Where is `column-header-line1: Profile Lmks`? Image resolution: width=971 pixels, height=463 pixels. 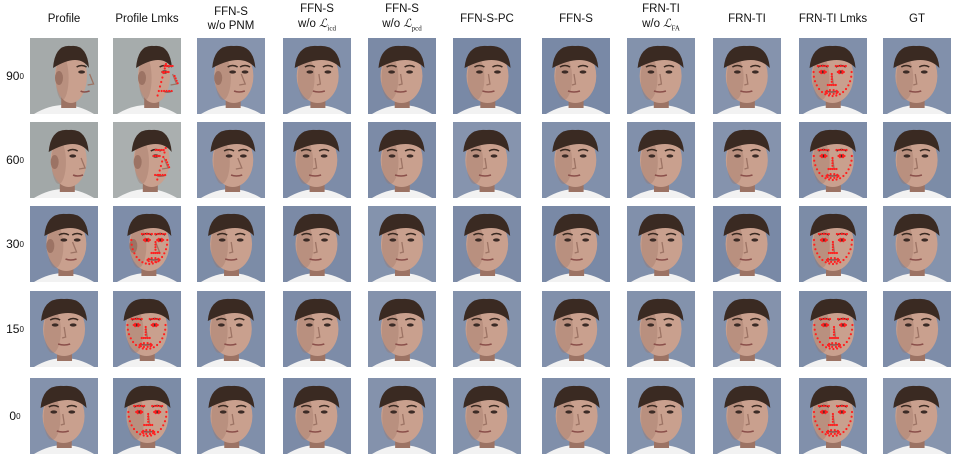 column-header-line1: Profile Lmks is located at coordinates (147, 19).